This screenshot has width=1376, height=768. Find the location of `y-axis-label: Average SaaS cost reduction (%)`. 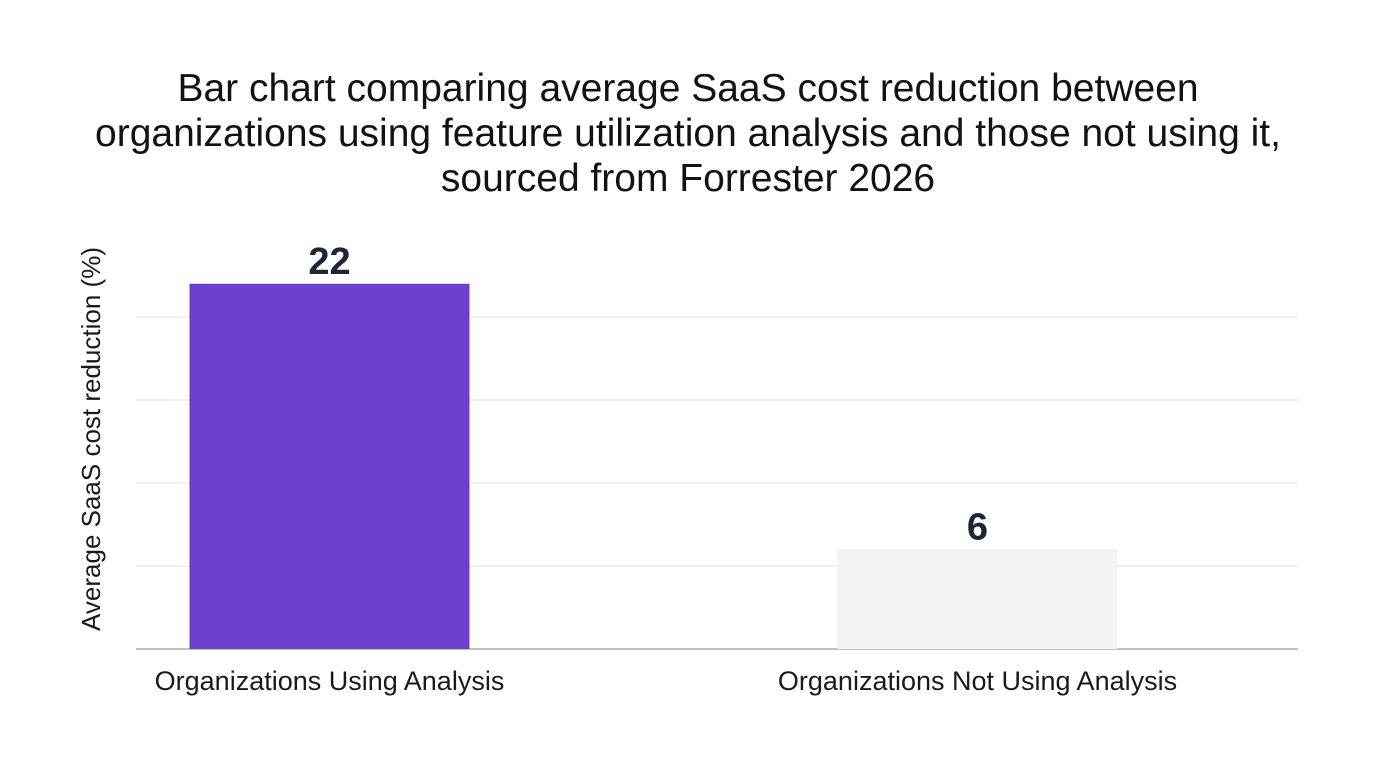

y-axis-label: Average SaaS cost reduction (%) is located at coordinates (91, 439).